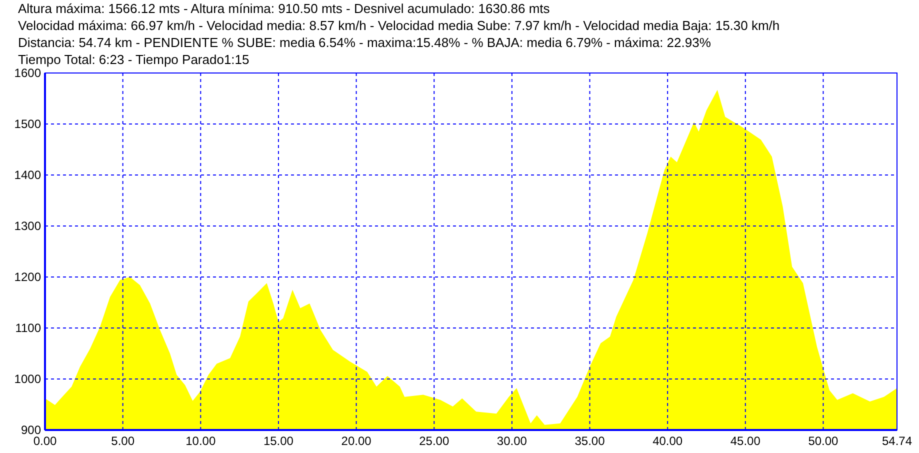  Describe the element at coordinates (134, 59) in the screenshot. I see `text: Tiempo Total: 6:23 - Tiempo Parado1:15` at that location.